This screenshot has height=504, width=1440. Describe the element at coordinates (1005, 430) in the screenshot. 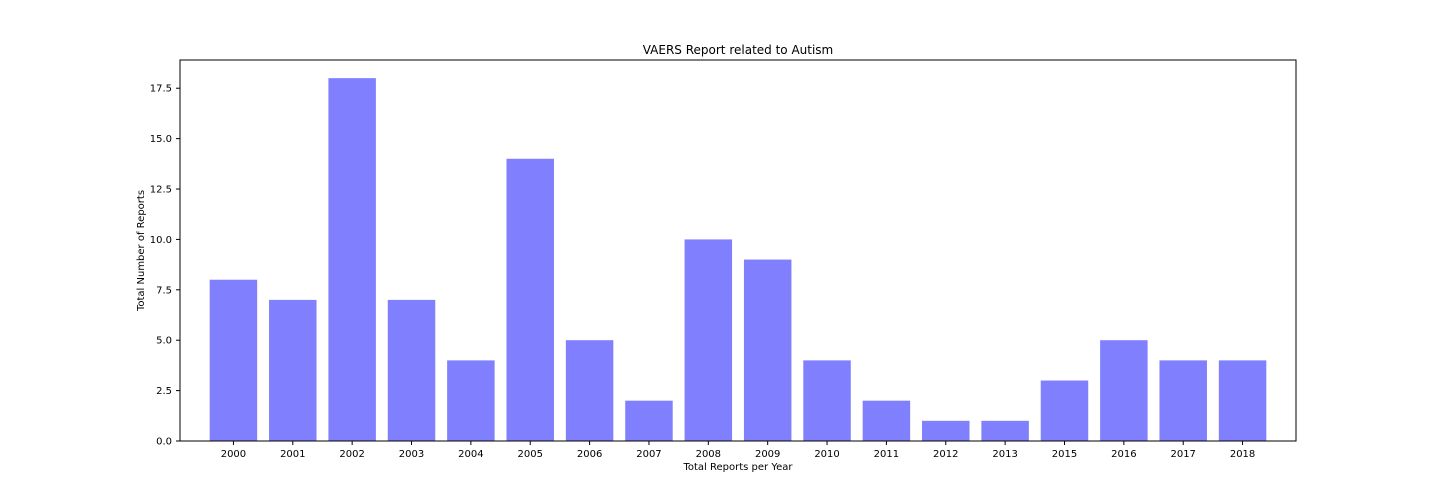

I see `bar-2013` at that location.